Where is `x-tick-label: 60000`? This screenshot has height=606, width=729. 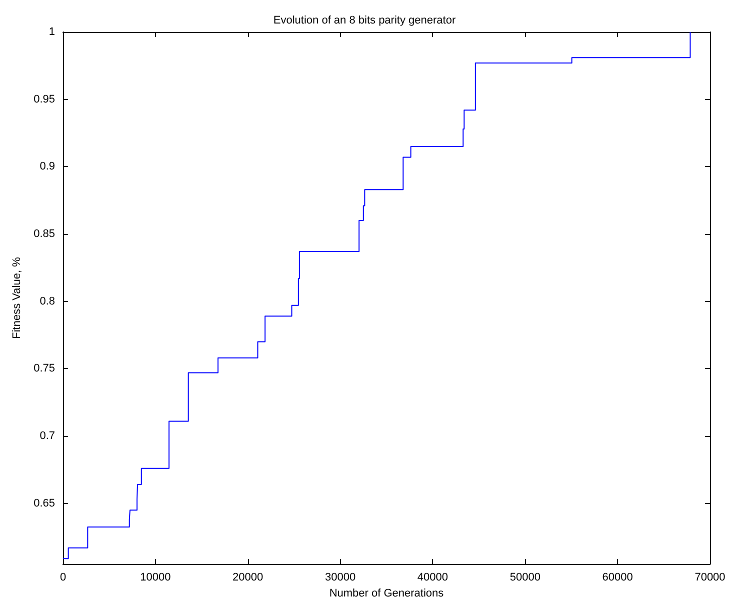
x-tick-label: 60000 is located at coordinates (617, 578).